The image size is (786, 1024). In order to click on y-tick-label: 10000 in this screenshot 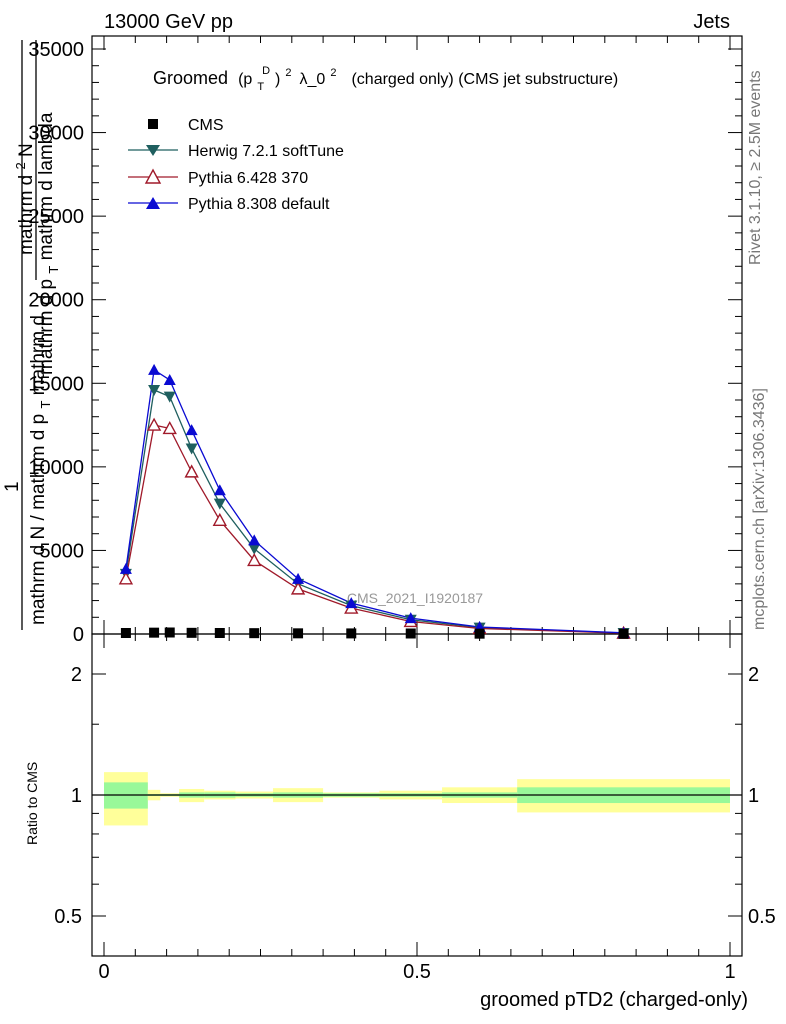, I will do `click(56, 468)`.